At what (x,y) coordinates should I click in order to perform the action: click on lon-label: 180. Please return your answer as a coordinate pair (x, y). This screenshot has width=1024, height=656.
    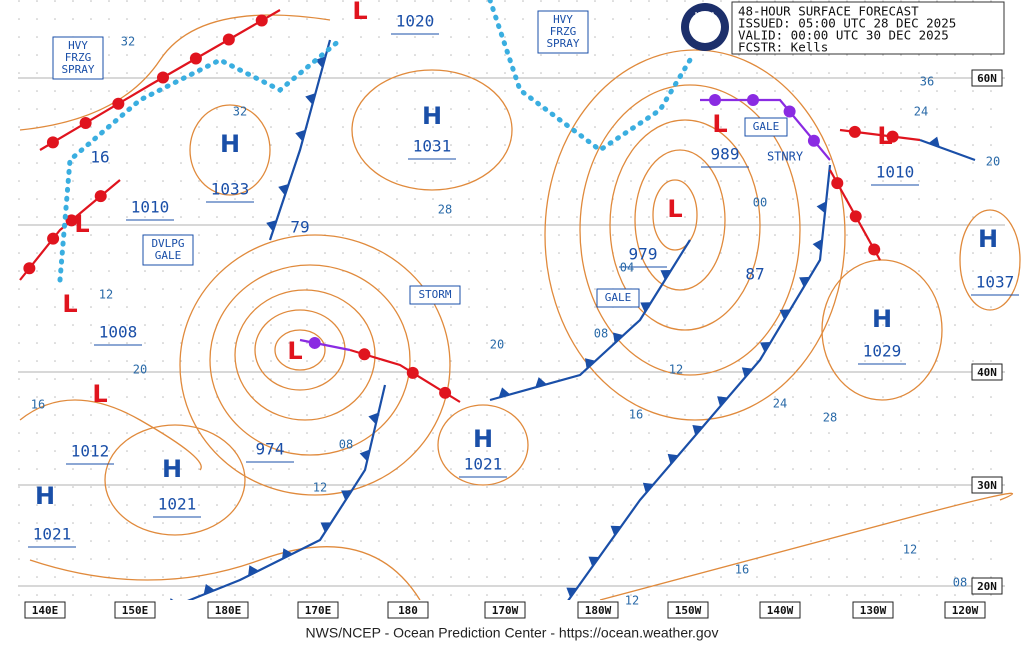
    Looking at the image, I should click on (408, 610).